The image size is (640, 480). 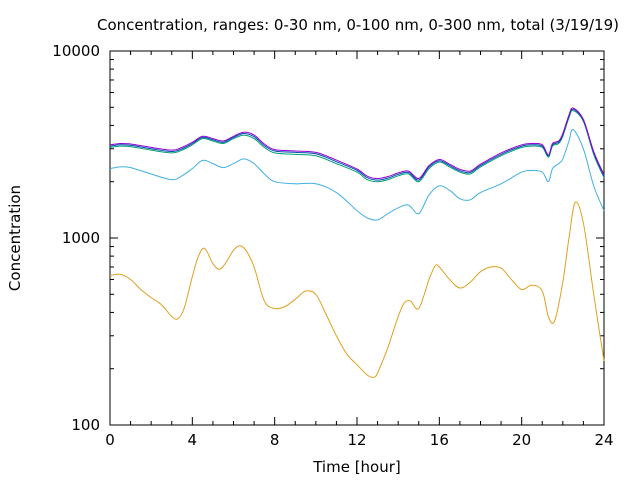 What do you see at coordinates (110, 440) in the screenshot?
I see `x-tick-label: 0` at bounding box center [110, 440].